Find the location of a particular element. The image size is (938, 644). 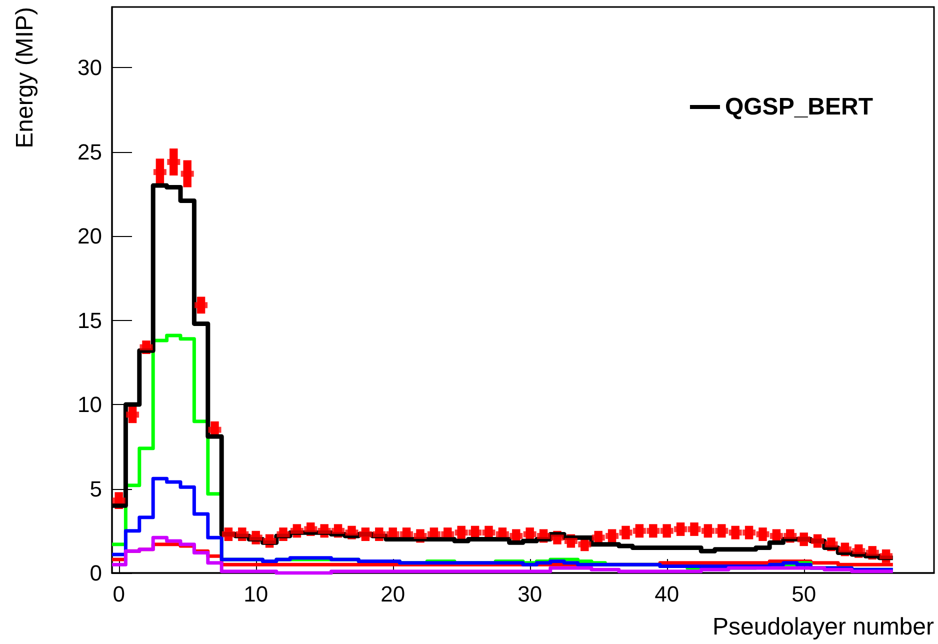

legend-label: QGSP_BERT is located at coordinates (799, 107).